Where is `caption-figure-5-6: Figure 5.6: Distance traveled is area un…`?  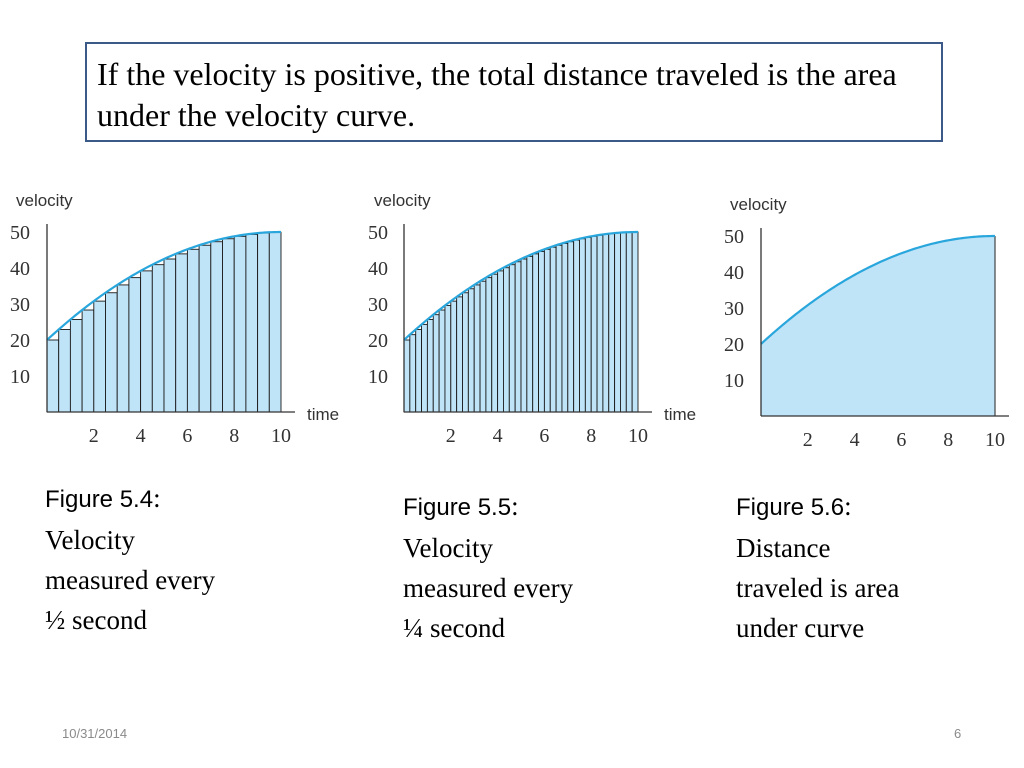 caption-figure-5-6: Figure 5.6: Distance traveled is area un… is located at coordinates (856, 567).